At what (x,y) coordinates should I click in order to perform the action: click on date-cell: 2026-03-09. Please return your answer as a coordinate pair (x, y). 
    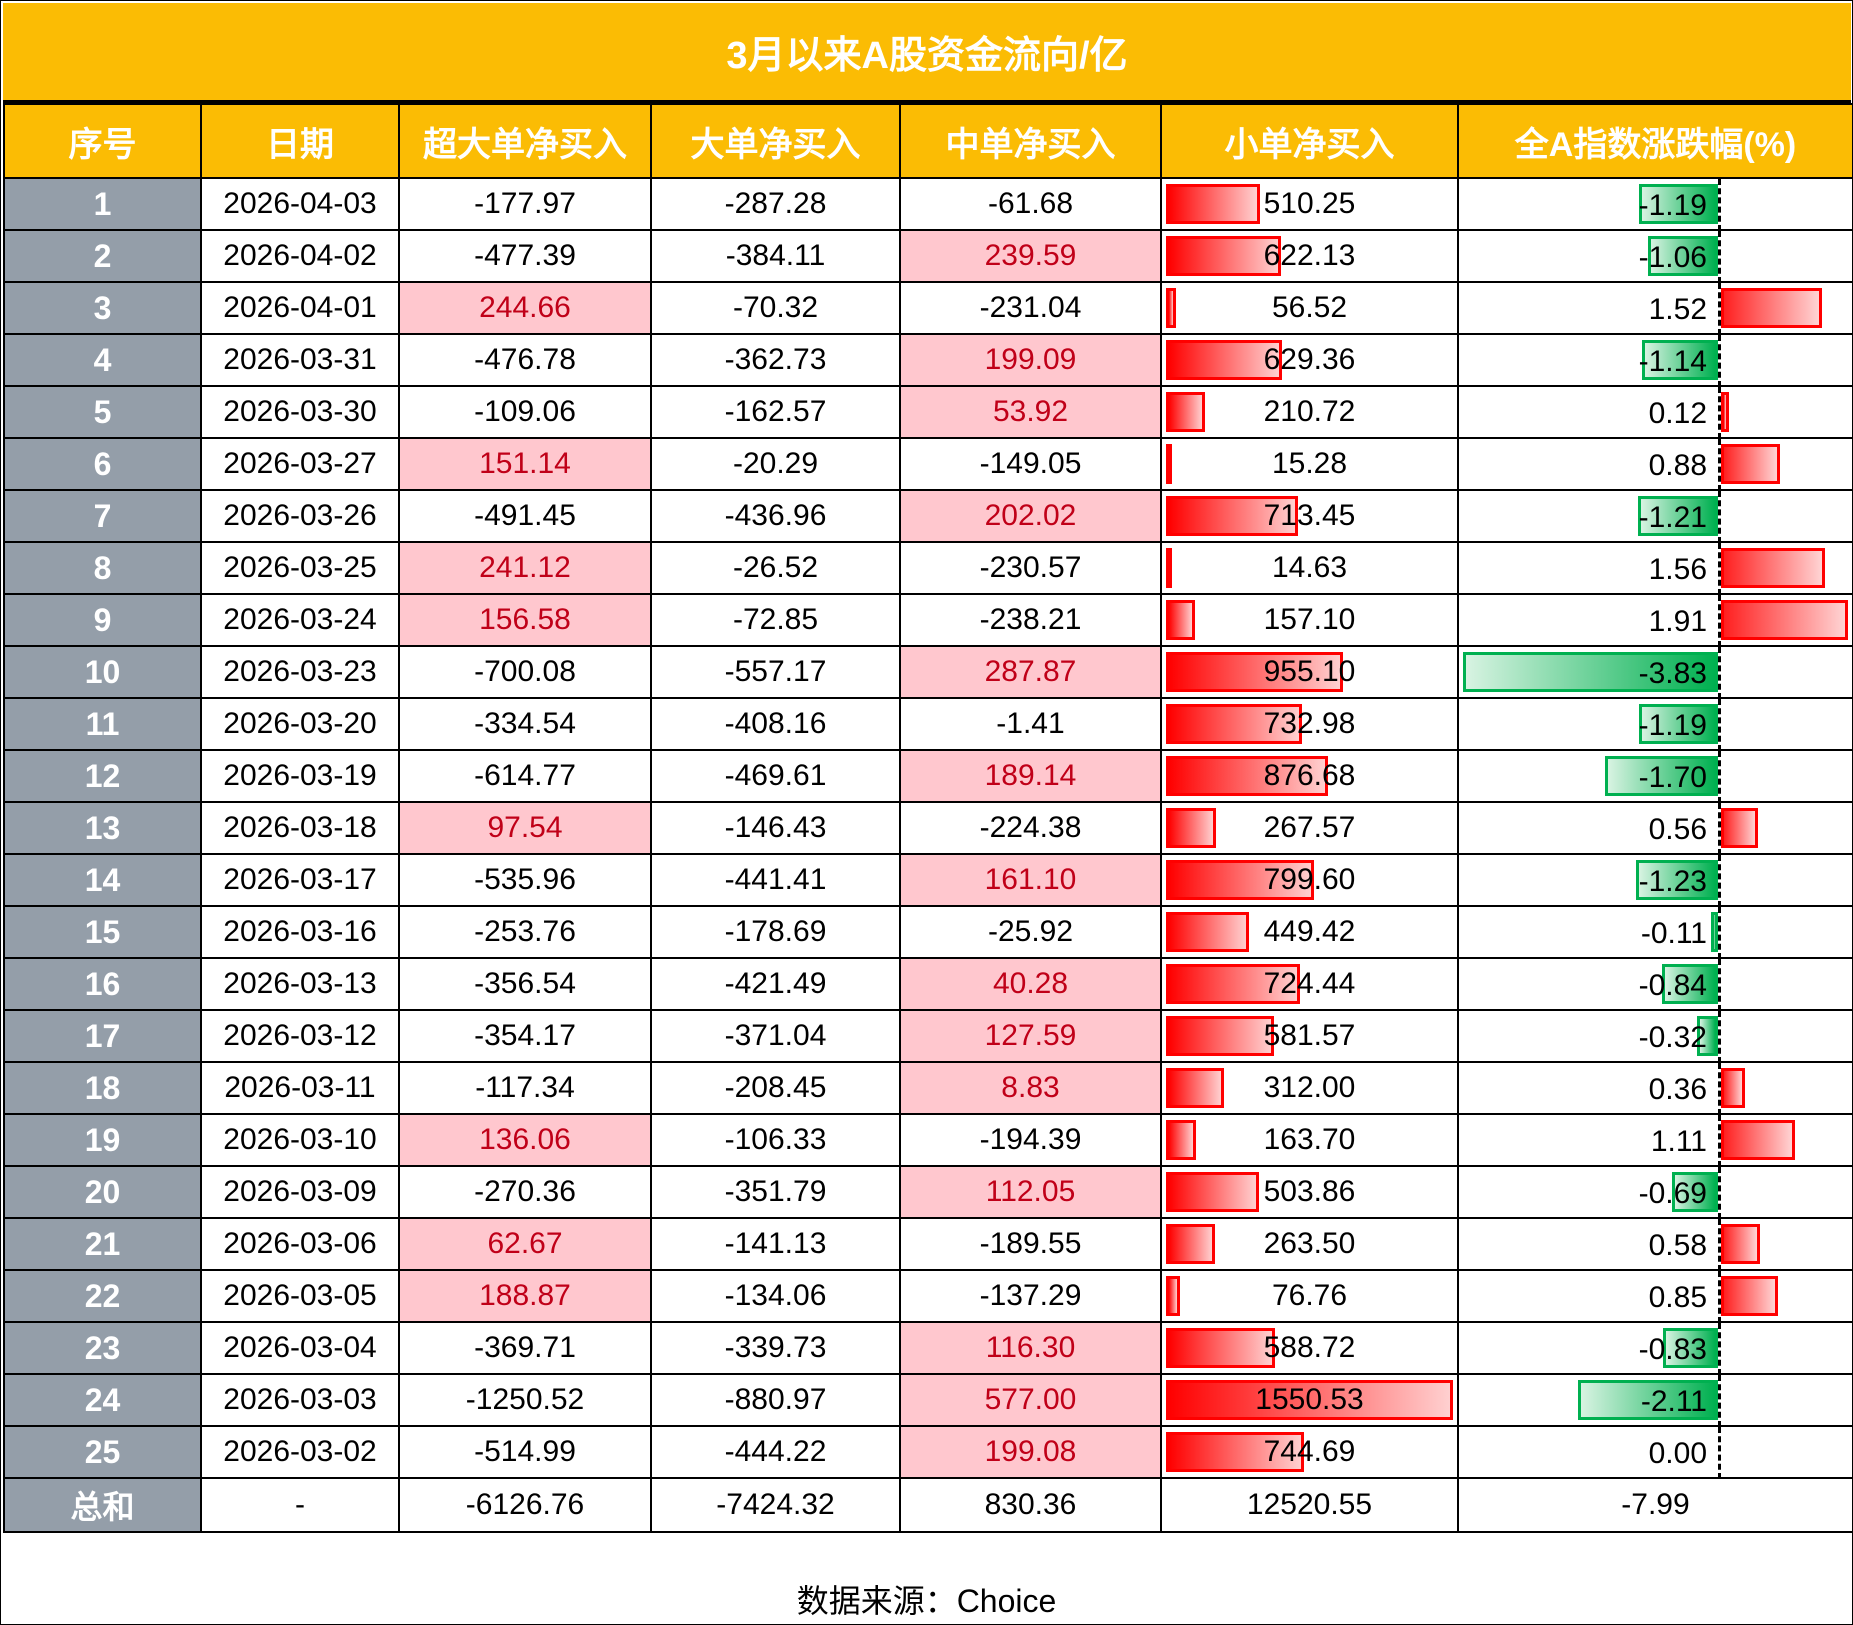
    Looking at the image, I should click on (300, 1192).